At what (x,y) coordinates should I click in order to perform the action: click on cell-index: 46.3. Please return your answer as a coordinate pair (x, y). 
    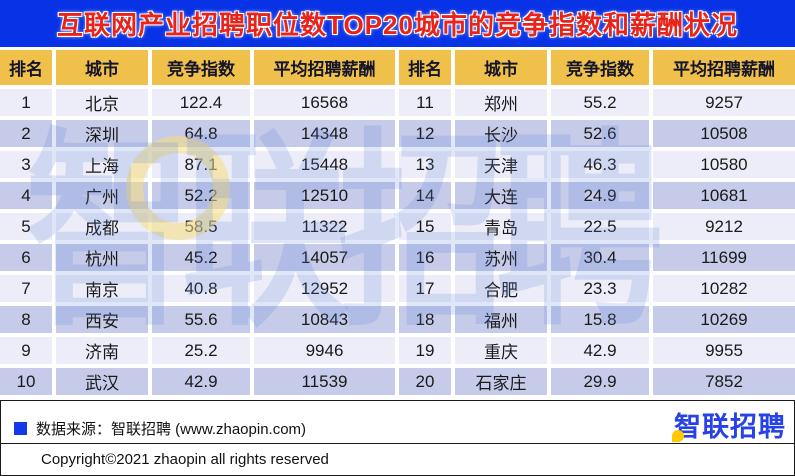
    Looking at the image, I should click on (600, 164).